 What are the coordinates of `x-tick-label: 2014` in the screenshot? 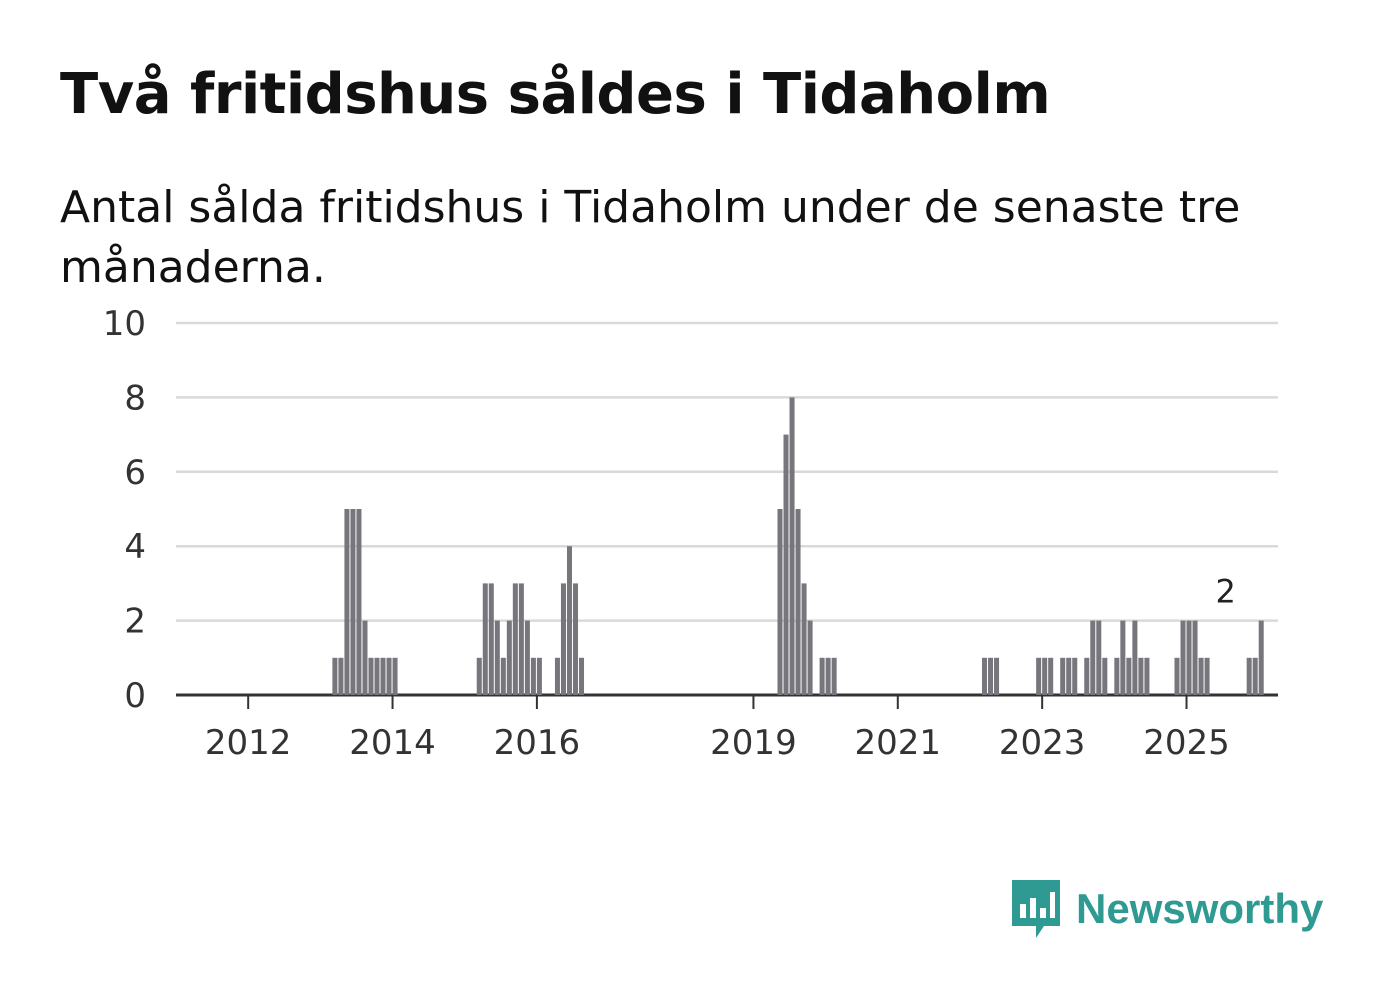 It's located at (392, 743).